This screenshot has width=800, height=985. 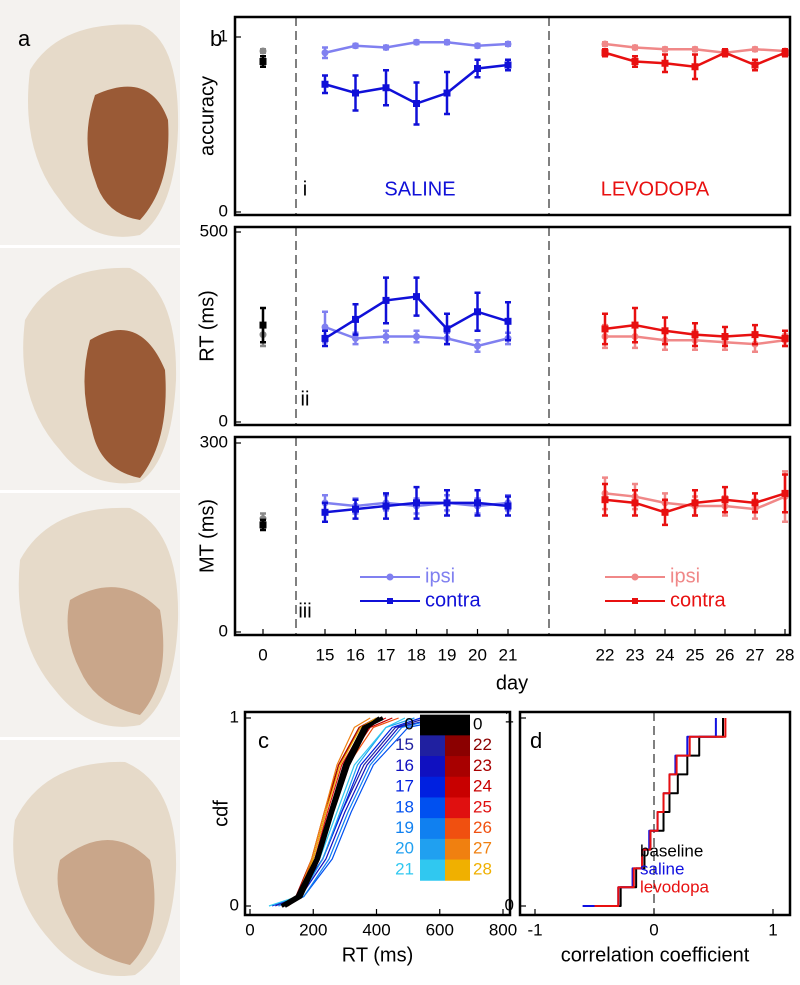 What do you see at coordinates (447, 654) in the screenshot?
I see `x-tick-label: 19` at bounding box center [447, 654].